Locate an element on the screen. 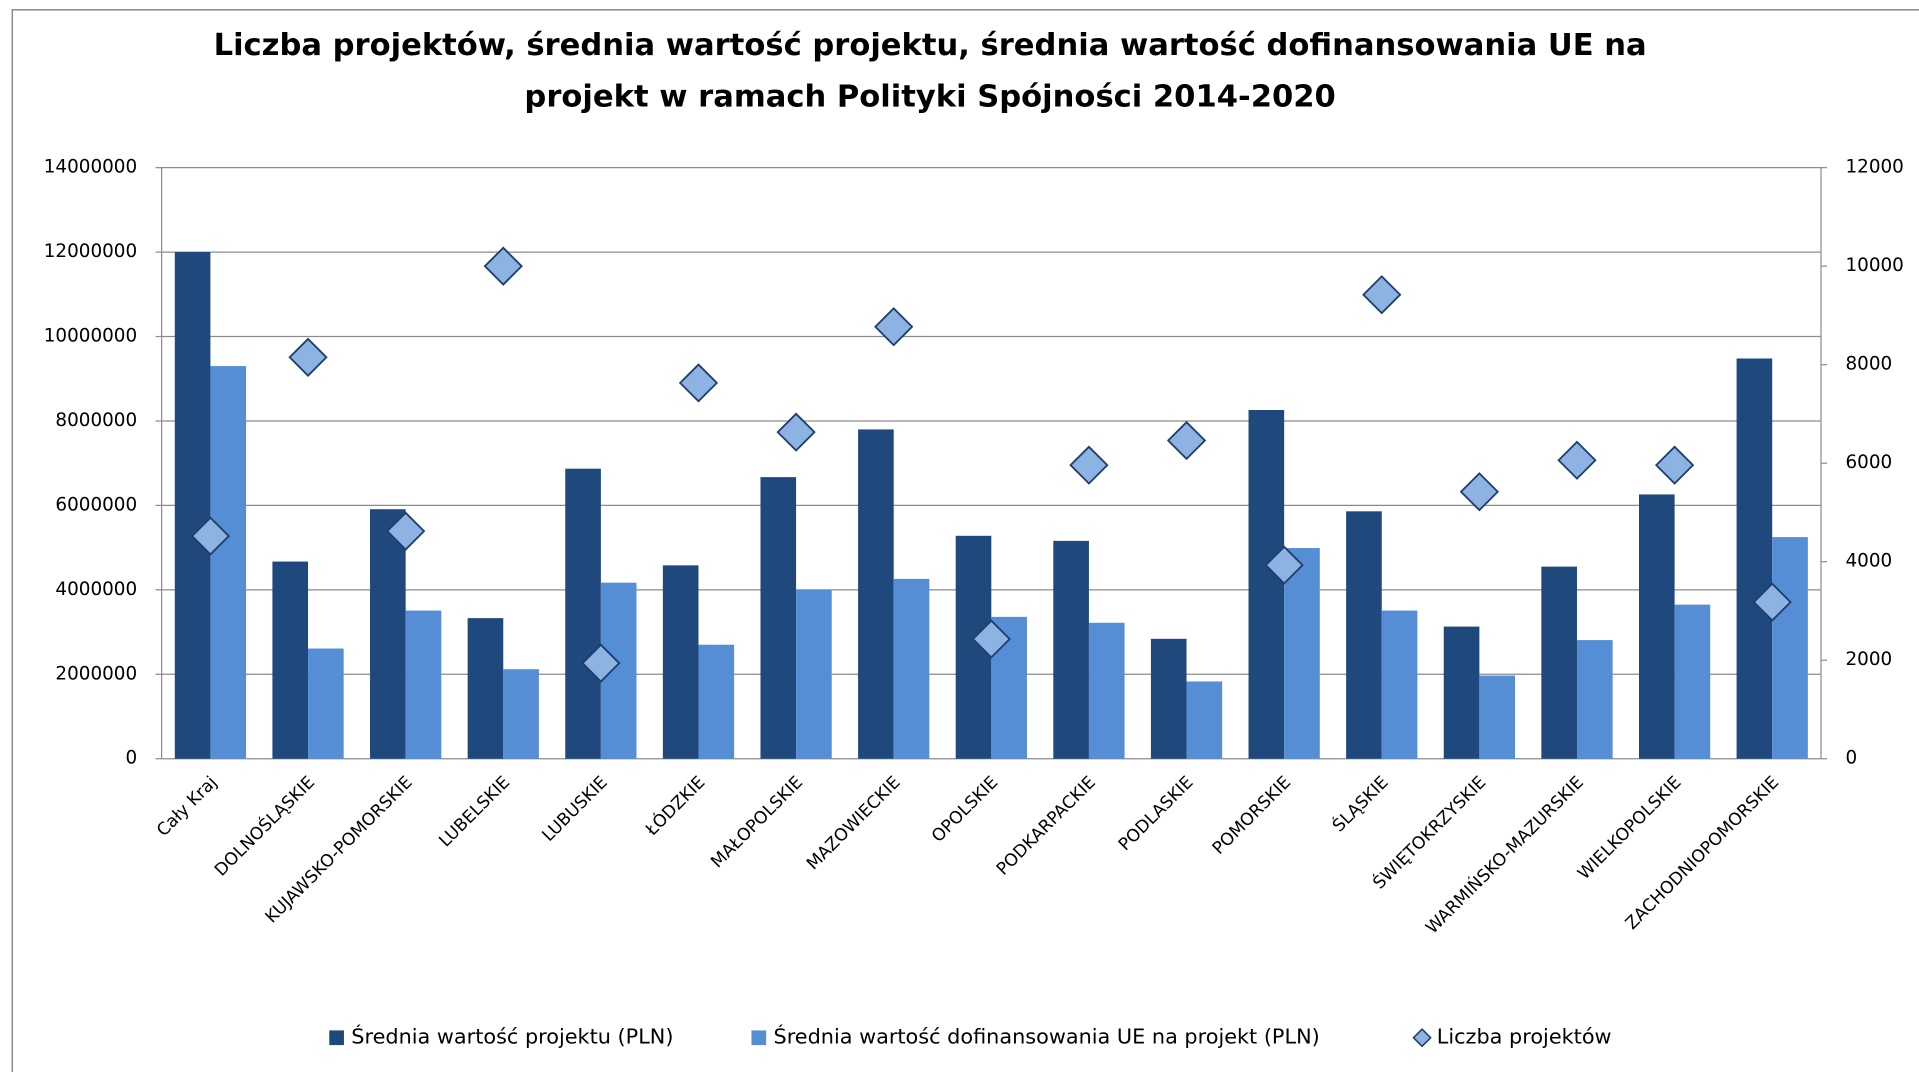 The image size is (1919, 1072). y-tick-label: 0 is located at coordinates (131, 758).